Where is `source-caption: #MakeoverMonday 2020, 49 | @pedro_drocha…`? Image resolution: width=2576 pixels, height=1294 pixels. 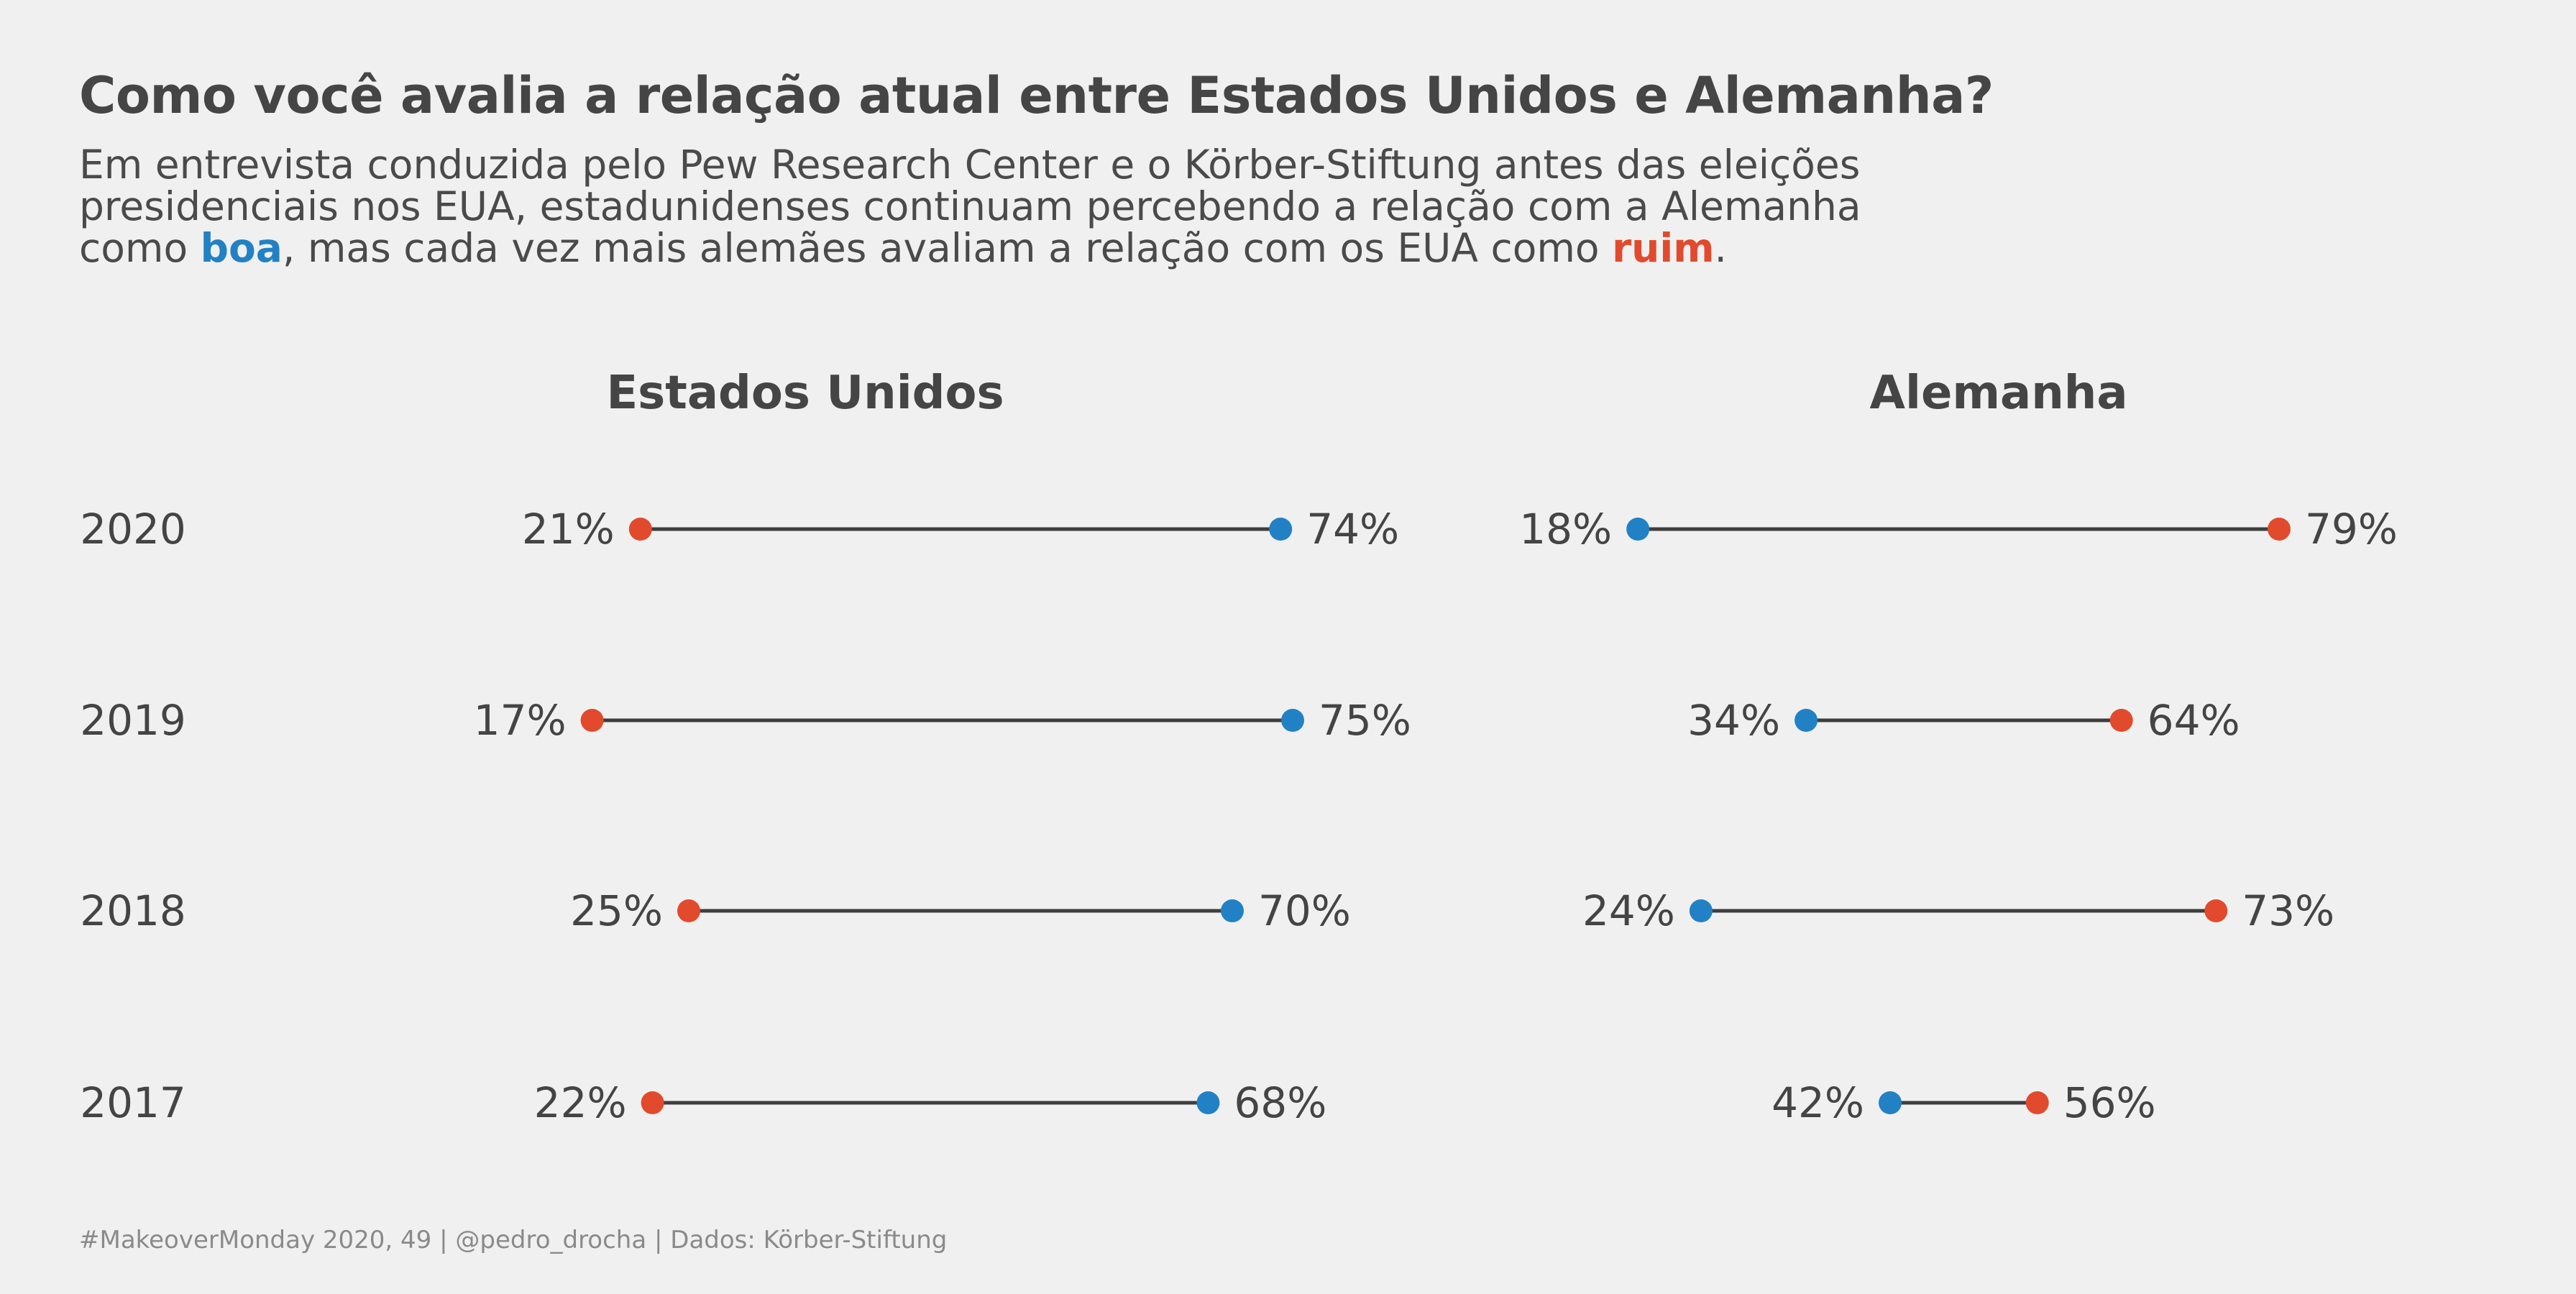
source-caption: #MakeoverMonday 2020, 49 | @pedro_drocha… is located at coordinates (513, 1240).